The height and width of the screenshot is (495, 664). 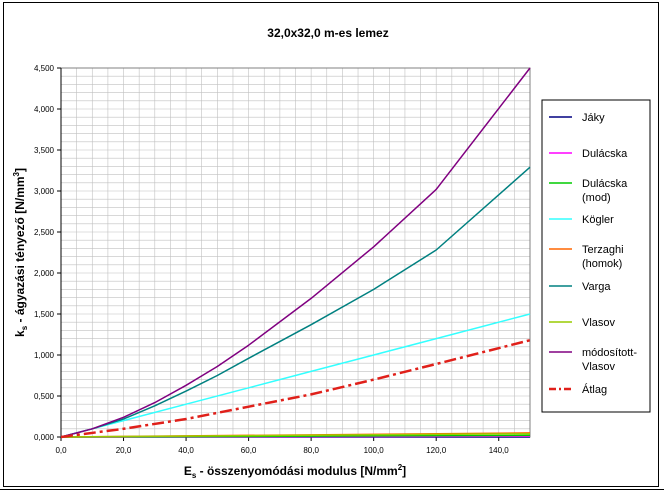 What do you see at coordinates (44, 355) in the screenshot?
I see `y-tick-label: 1,000` at bounding box center [44, 355].